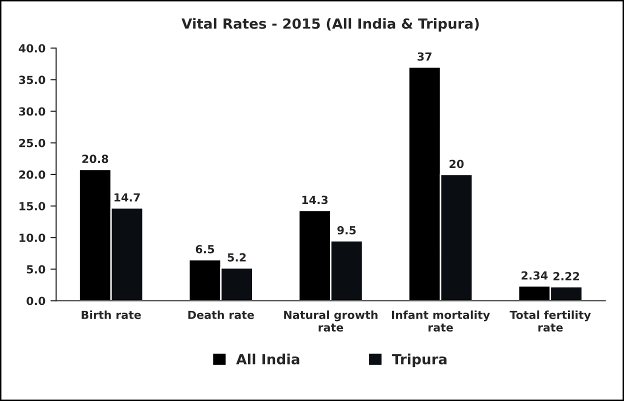 This screenshot has height=401, width=624. What do you see at coordinates (32, 48) in the screenshot?
I see `y-tick-label: 40.0` at bounding box center [32, 48].